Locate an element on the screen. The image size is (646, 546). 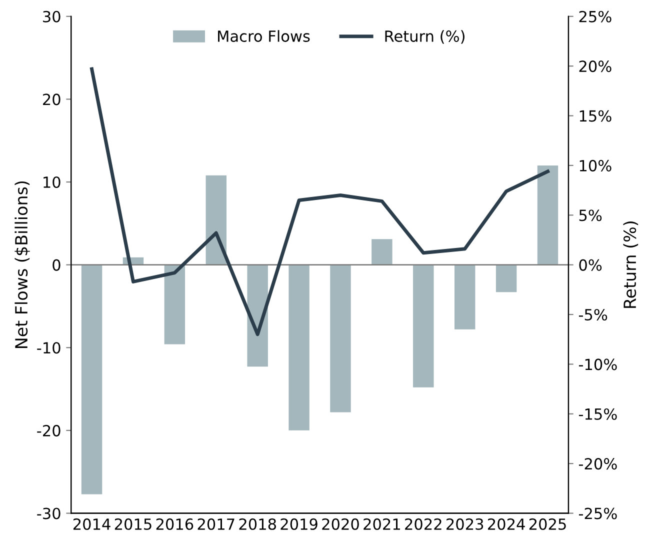
x-tick-label: 2021 is located at coordinates (382, 524).